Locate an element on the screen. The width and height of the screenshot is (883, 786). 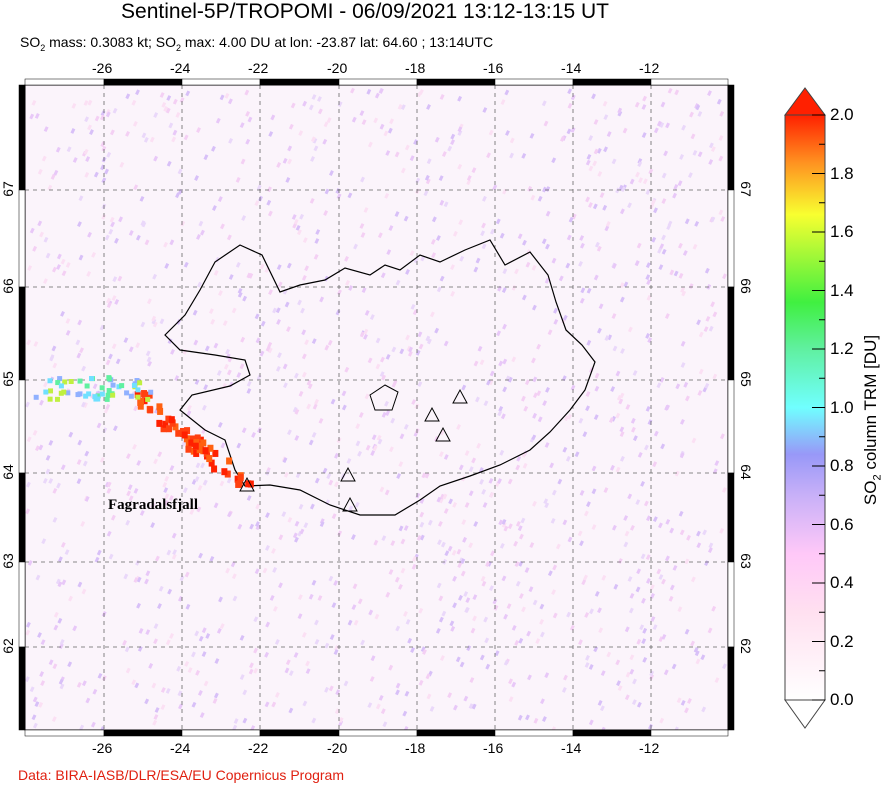
lon-tick-label-top: -12 is located at coordinates (649, 68).